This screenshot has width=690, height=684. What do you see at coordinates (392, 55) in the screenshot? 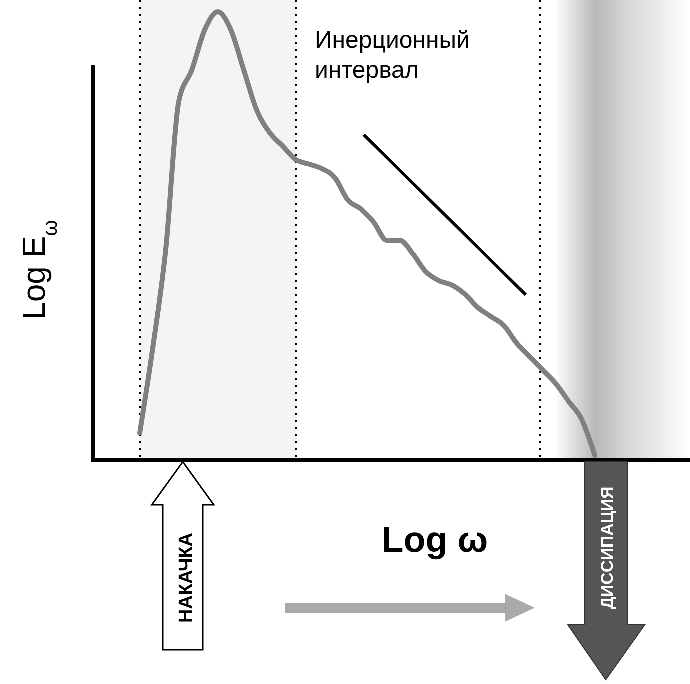
I see `annotation: Инерционный интервал` at bounding box center [392, 55].